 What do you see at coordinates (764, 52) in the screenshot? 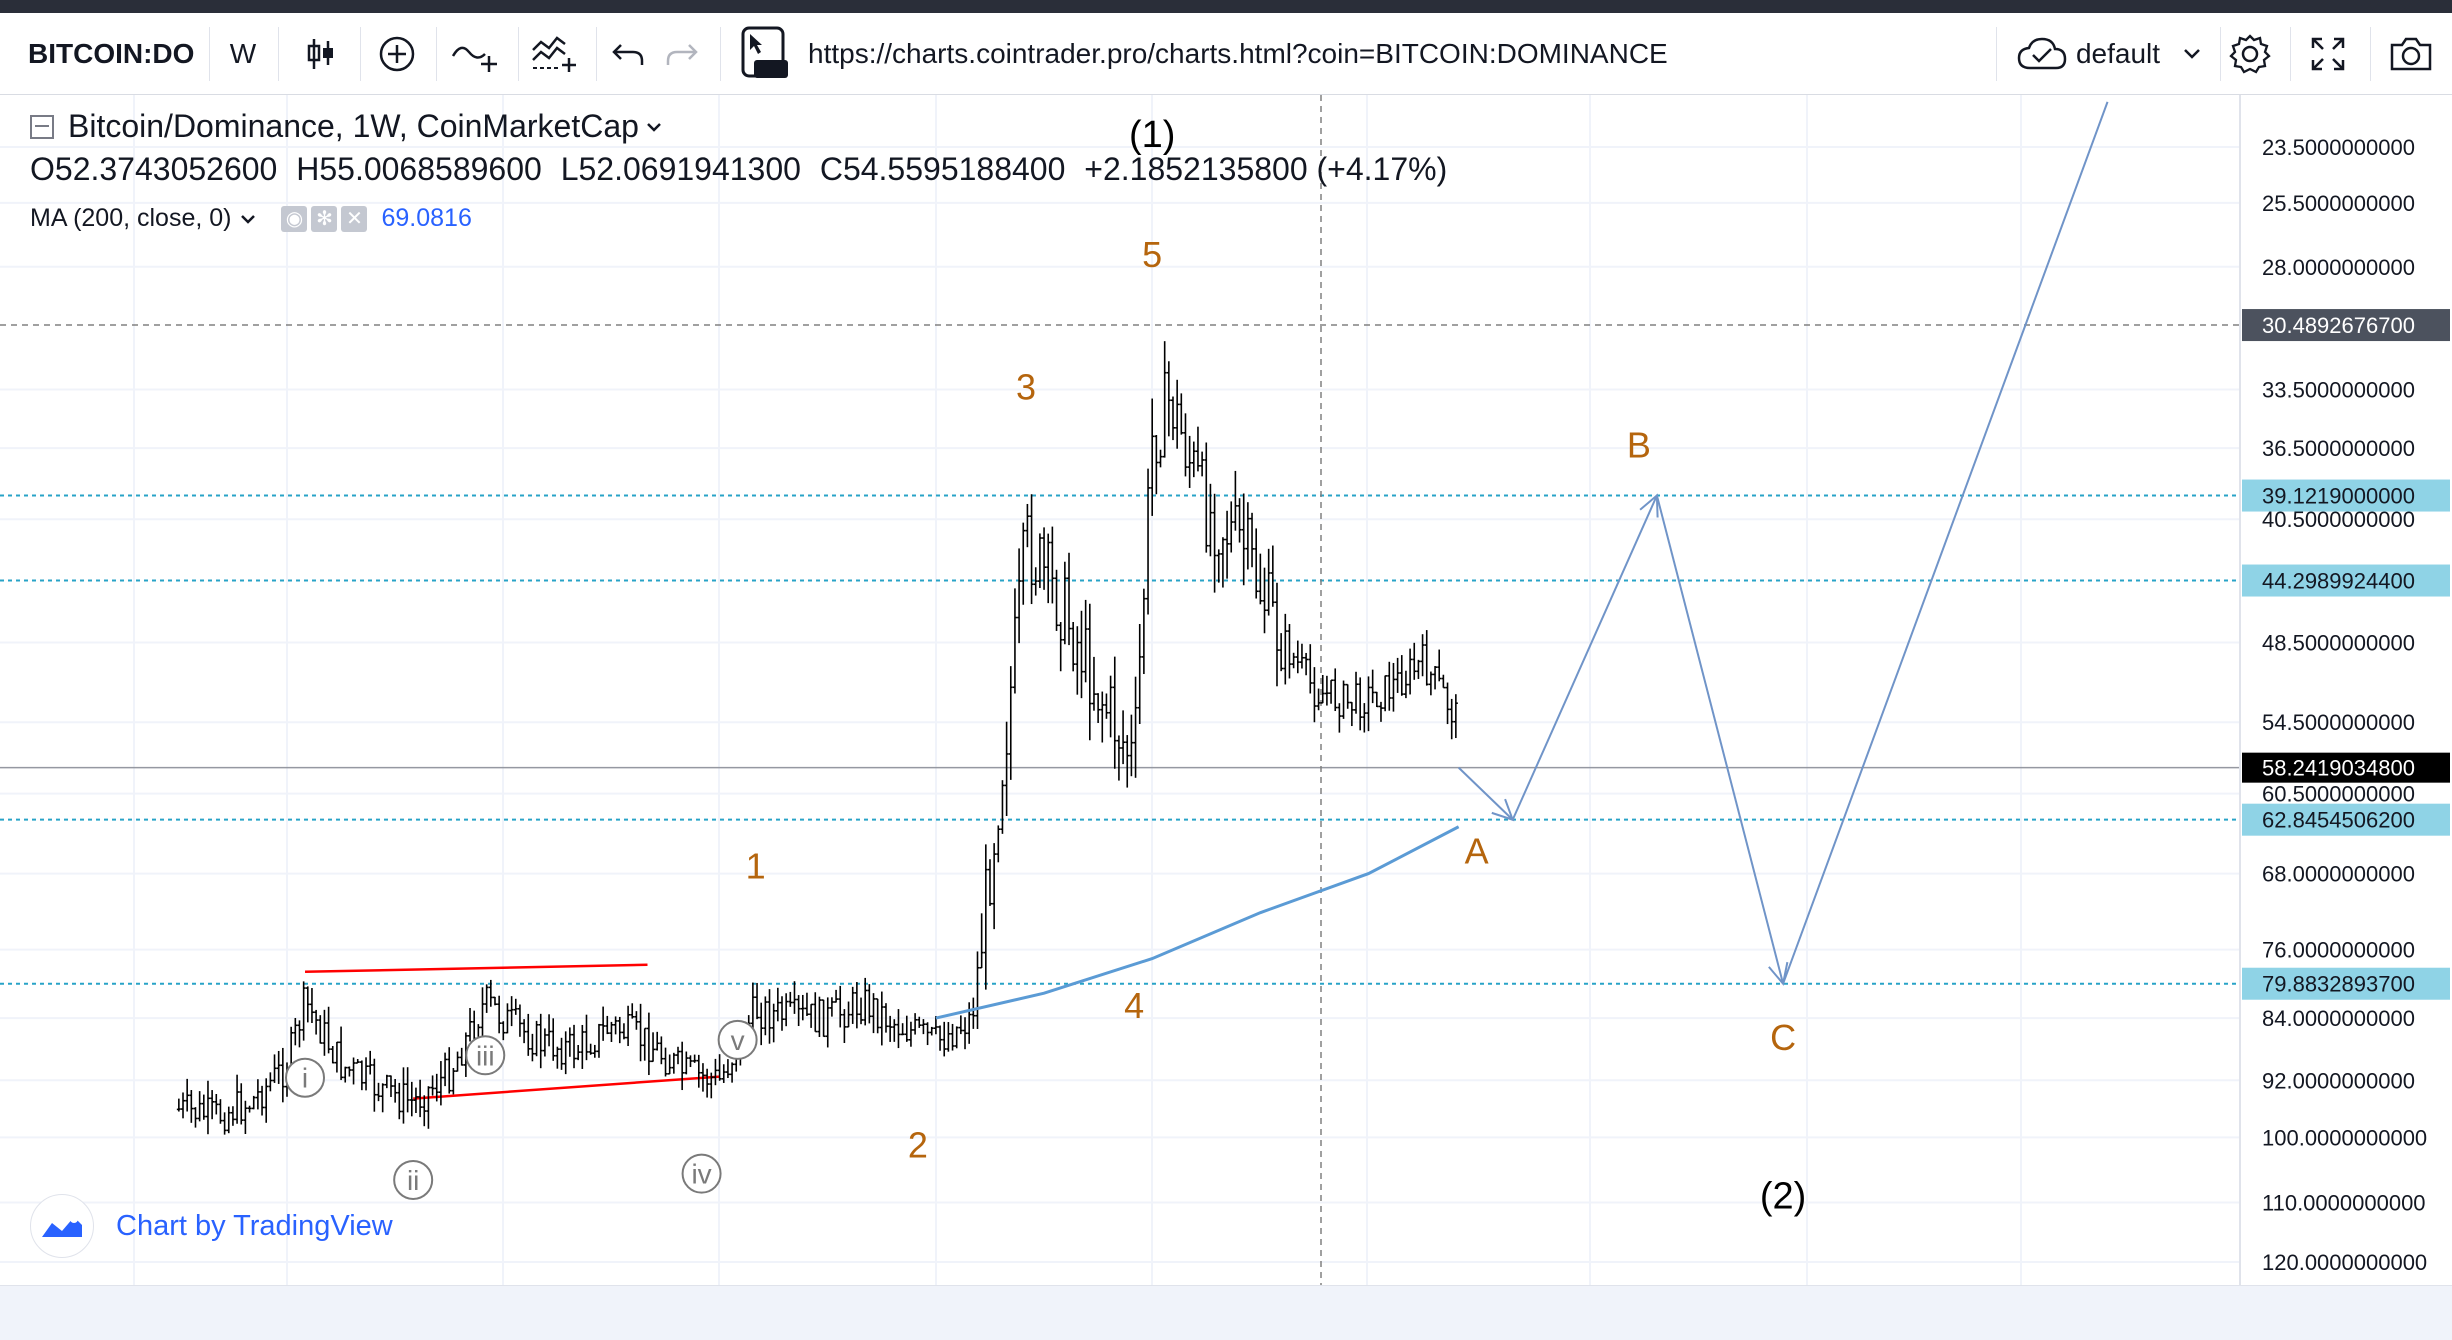
I see `url-icon` at bounding box center [764, 52].